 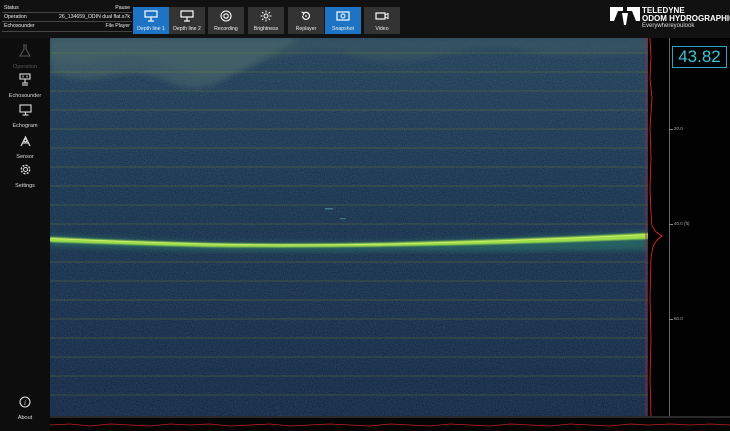 What do you see at coordinates (656, 227) in the screenshot?
I see `amplitude-trace` at bounding box center [656, 227].